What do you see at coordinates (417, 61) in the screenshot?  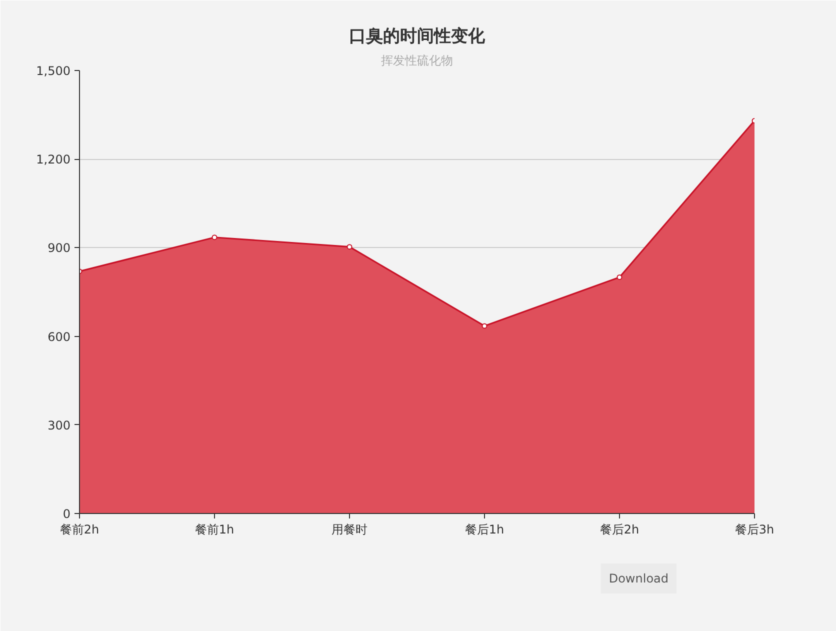 I see `chart-subtitle: 挥发性硫化物` at bounding box center [417, 61].